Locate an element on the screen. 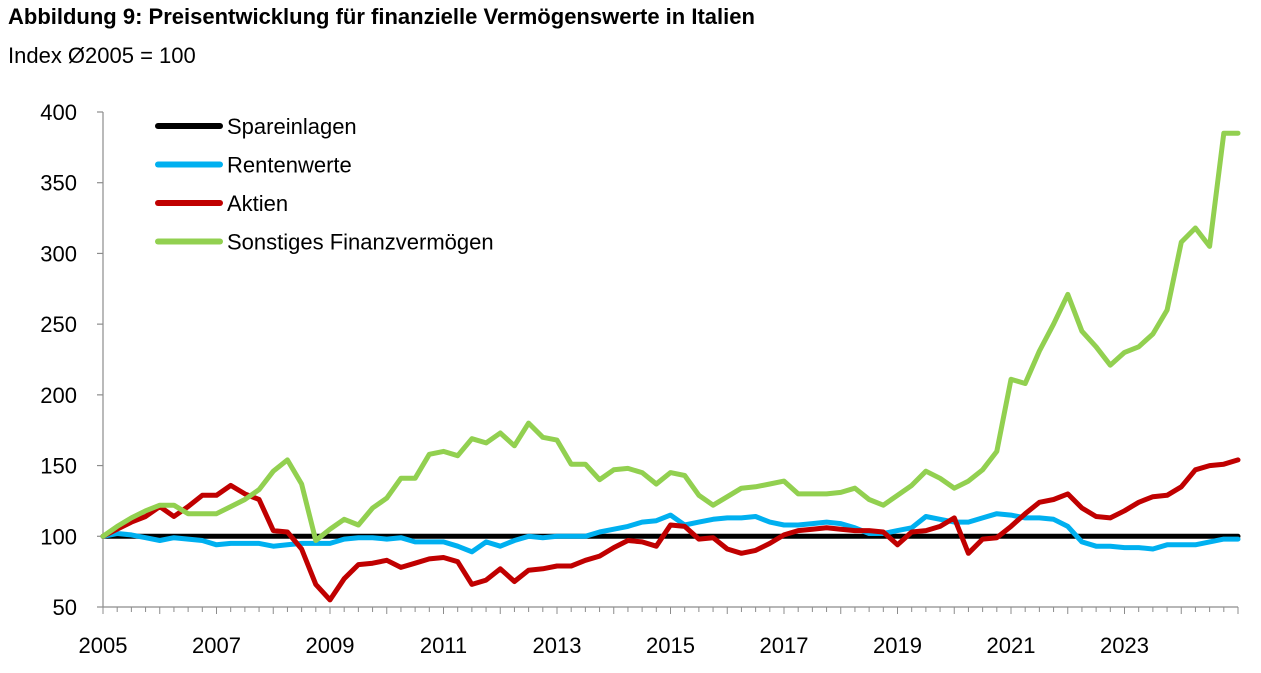 This screenshot has height=673, width=1261. x-tick-label: 2009 is located at coordinates (330, 645).